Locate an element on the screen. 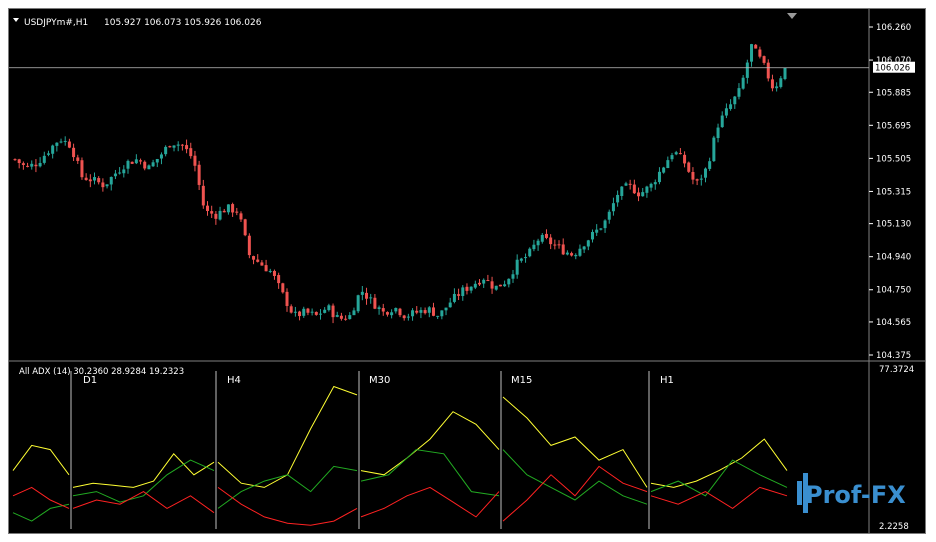  dropdown-triangle-icon is located at coordinates (16, 20).